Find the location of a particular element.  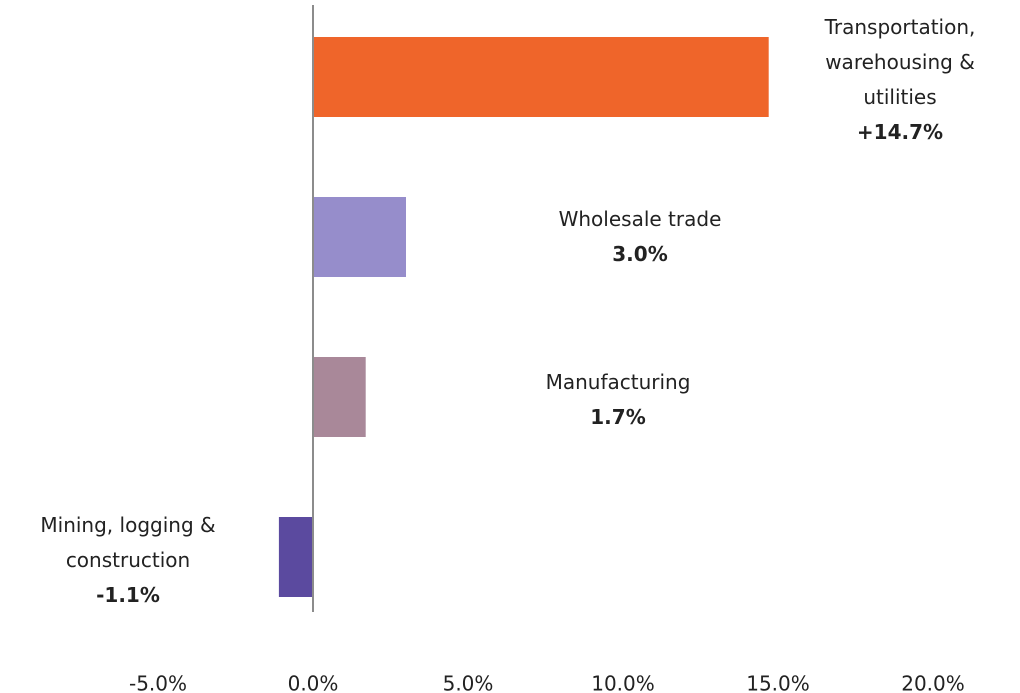

x-tick-label: 5.0% is located at coordinates (468, 682).